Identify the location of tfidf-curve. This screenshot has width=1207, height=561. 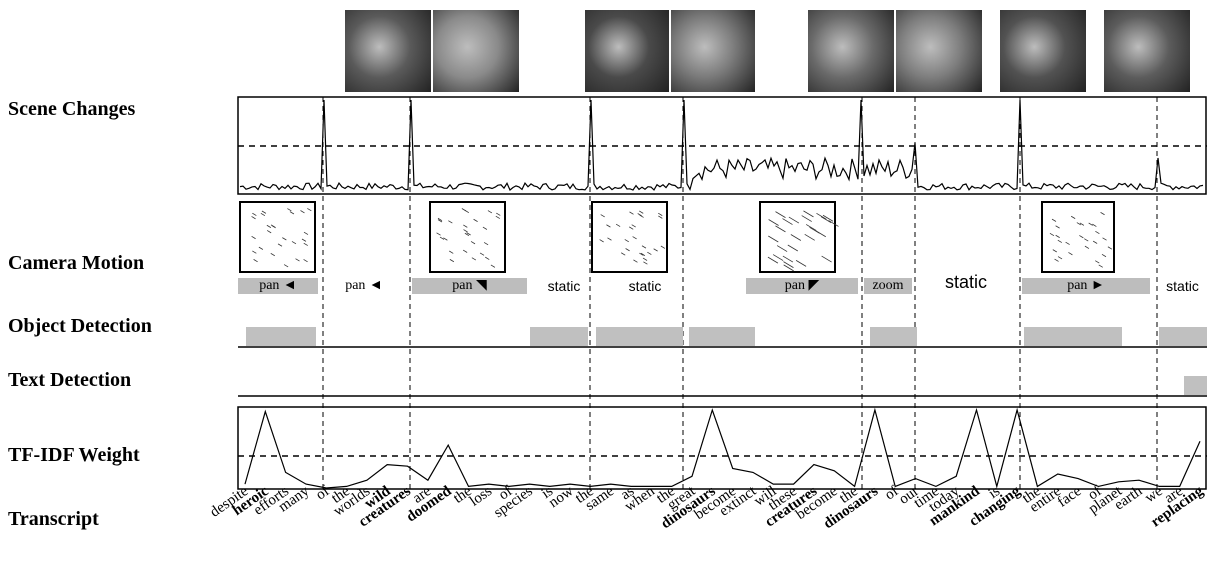
(722, 448).